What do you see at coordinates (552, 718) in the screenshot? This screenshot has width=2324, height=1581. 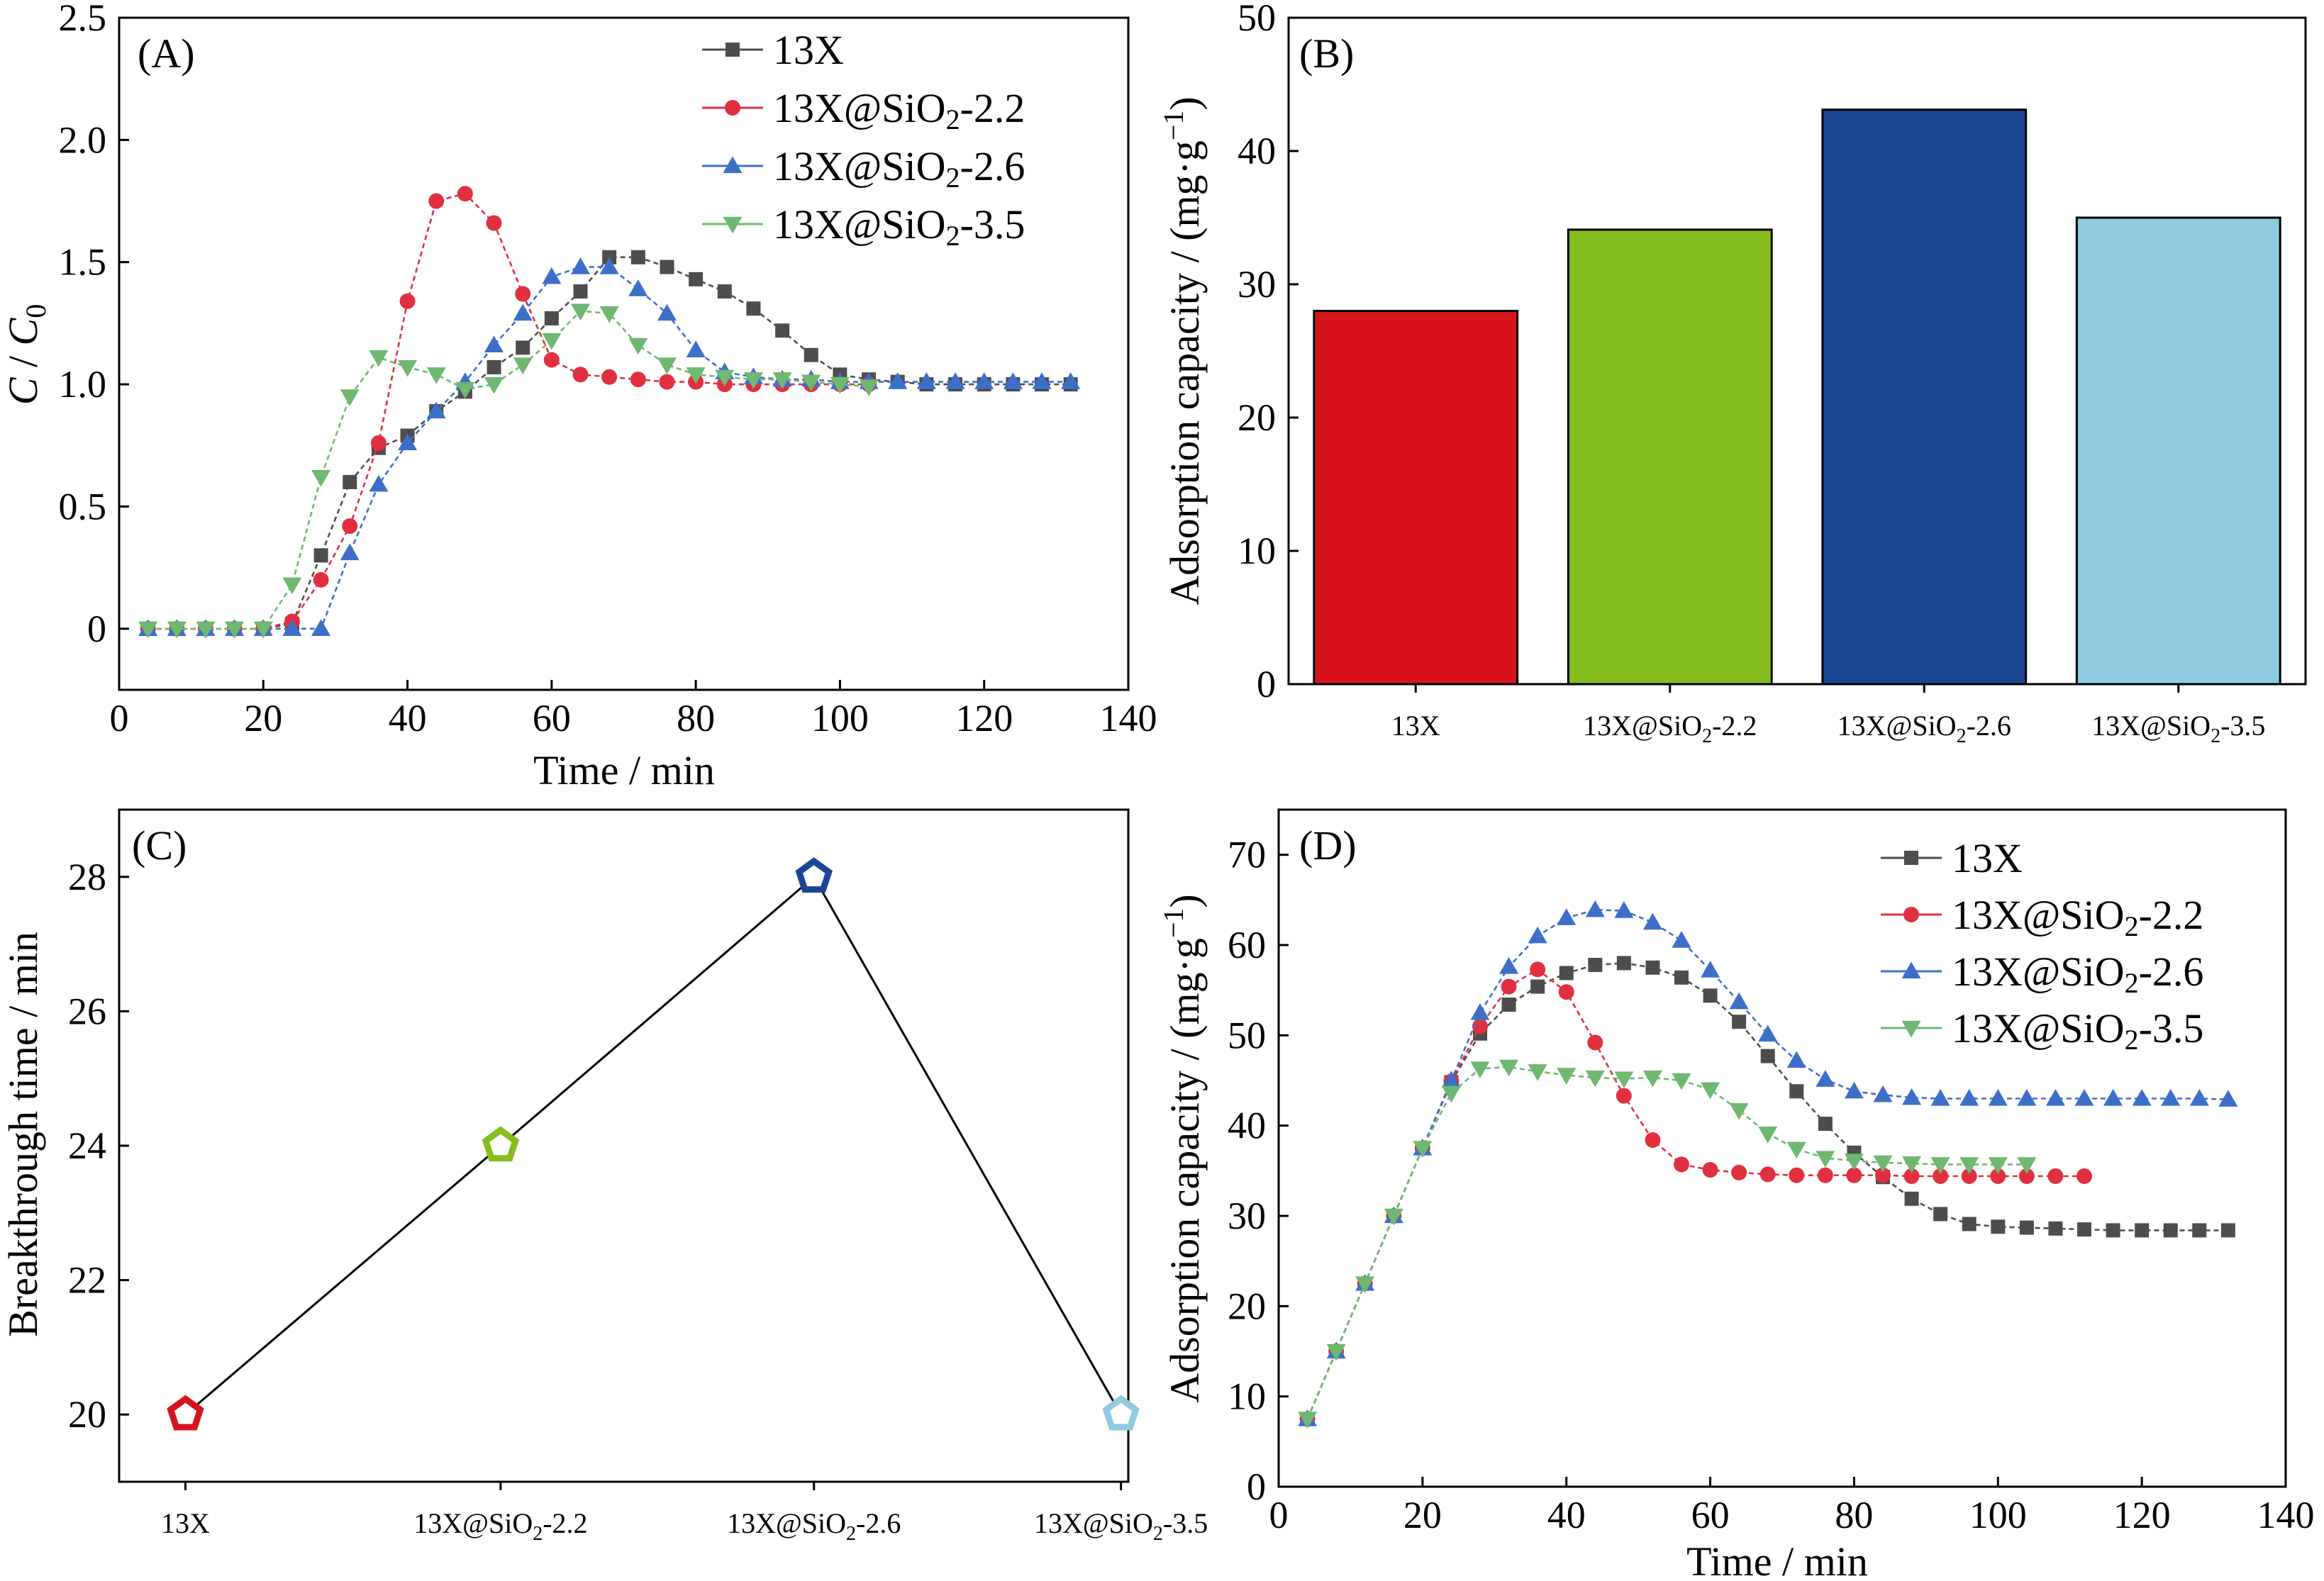 I see `x-tick-label: 60` at bounding box center [552, 718].